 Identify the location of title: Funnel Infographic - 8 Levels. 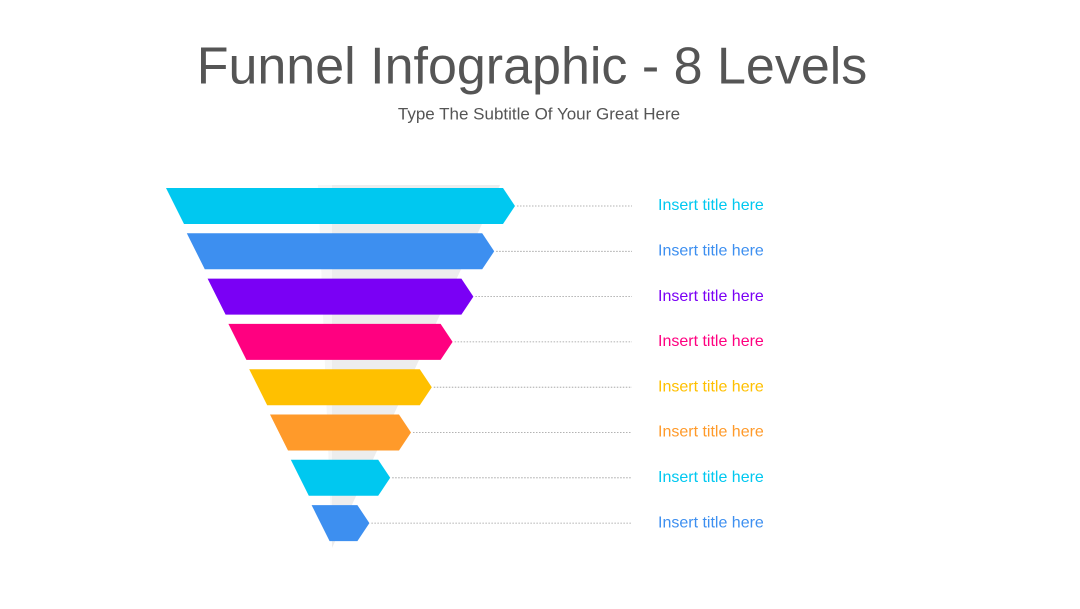
(532, 67).